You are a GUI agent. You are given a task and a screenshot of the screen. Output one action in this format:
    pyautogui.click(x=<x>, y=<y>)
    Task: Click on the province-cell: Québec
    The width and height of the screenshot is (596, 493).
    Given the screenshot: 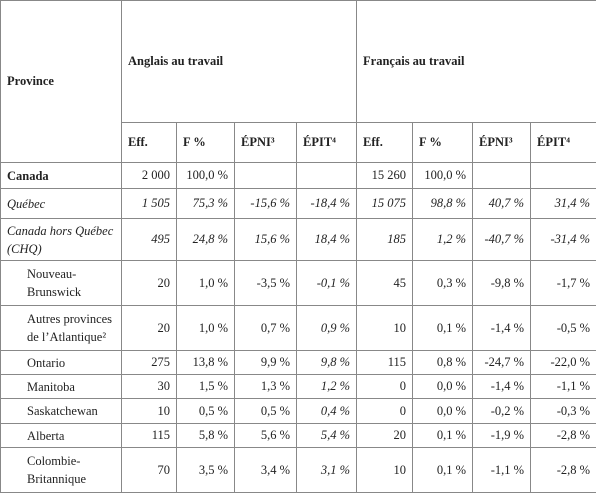 What is the action you would take?
    pyautogui.click(x=61, y=204)
    